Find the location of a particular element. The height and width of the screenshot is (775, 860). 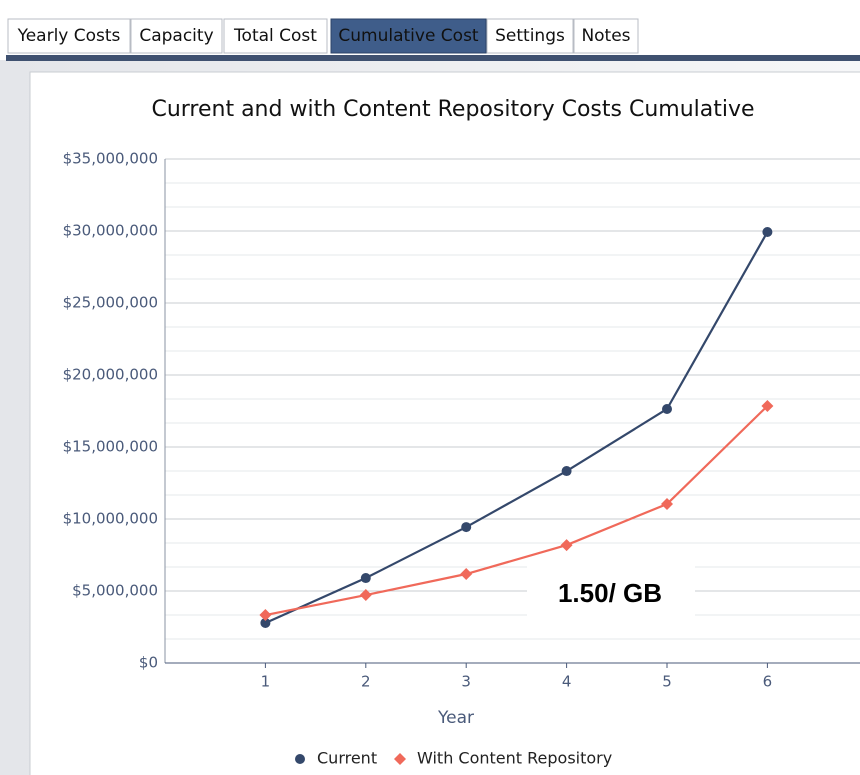

tab-label: Total Cost is located at coordinates (275, 36).